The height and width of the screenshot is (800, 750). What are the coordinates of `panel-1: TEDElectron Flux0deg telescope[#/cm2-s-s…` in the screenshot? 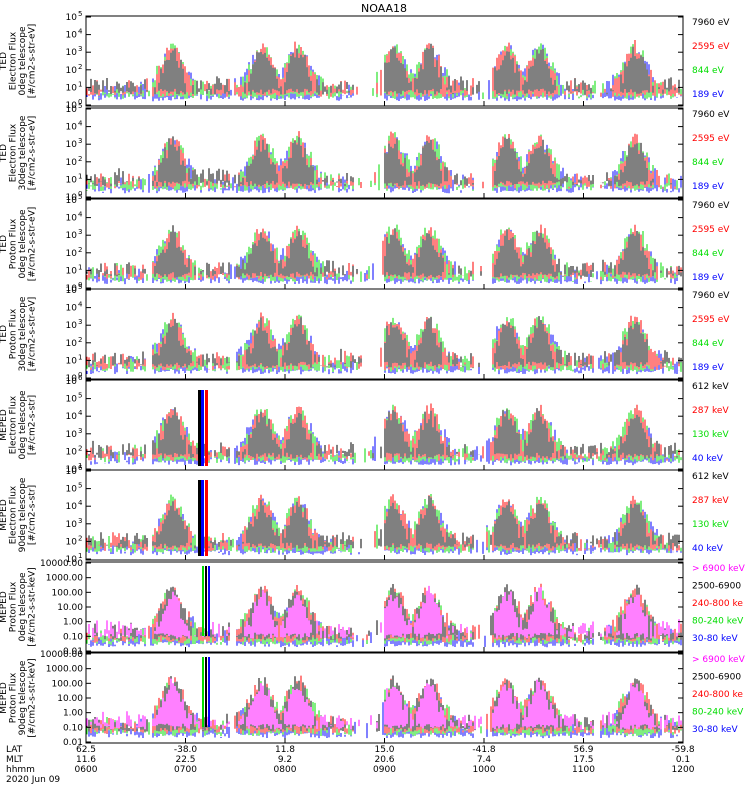 It's located at (365, 60).